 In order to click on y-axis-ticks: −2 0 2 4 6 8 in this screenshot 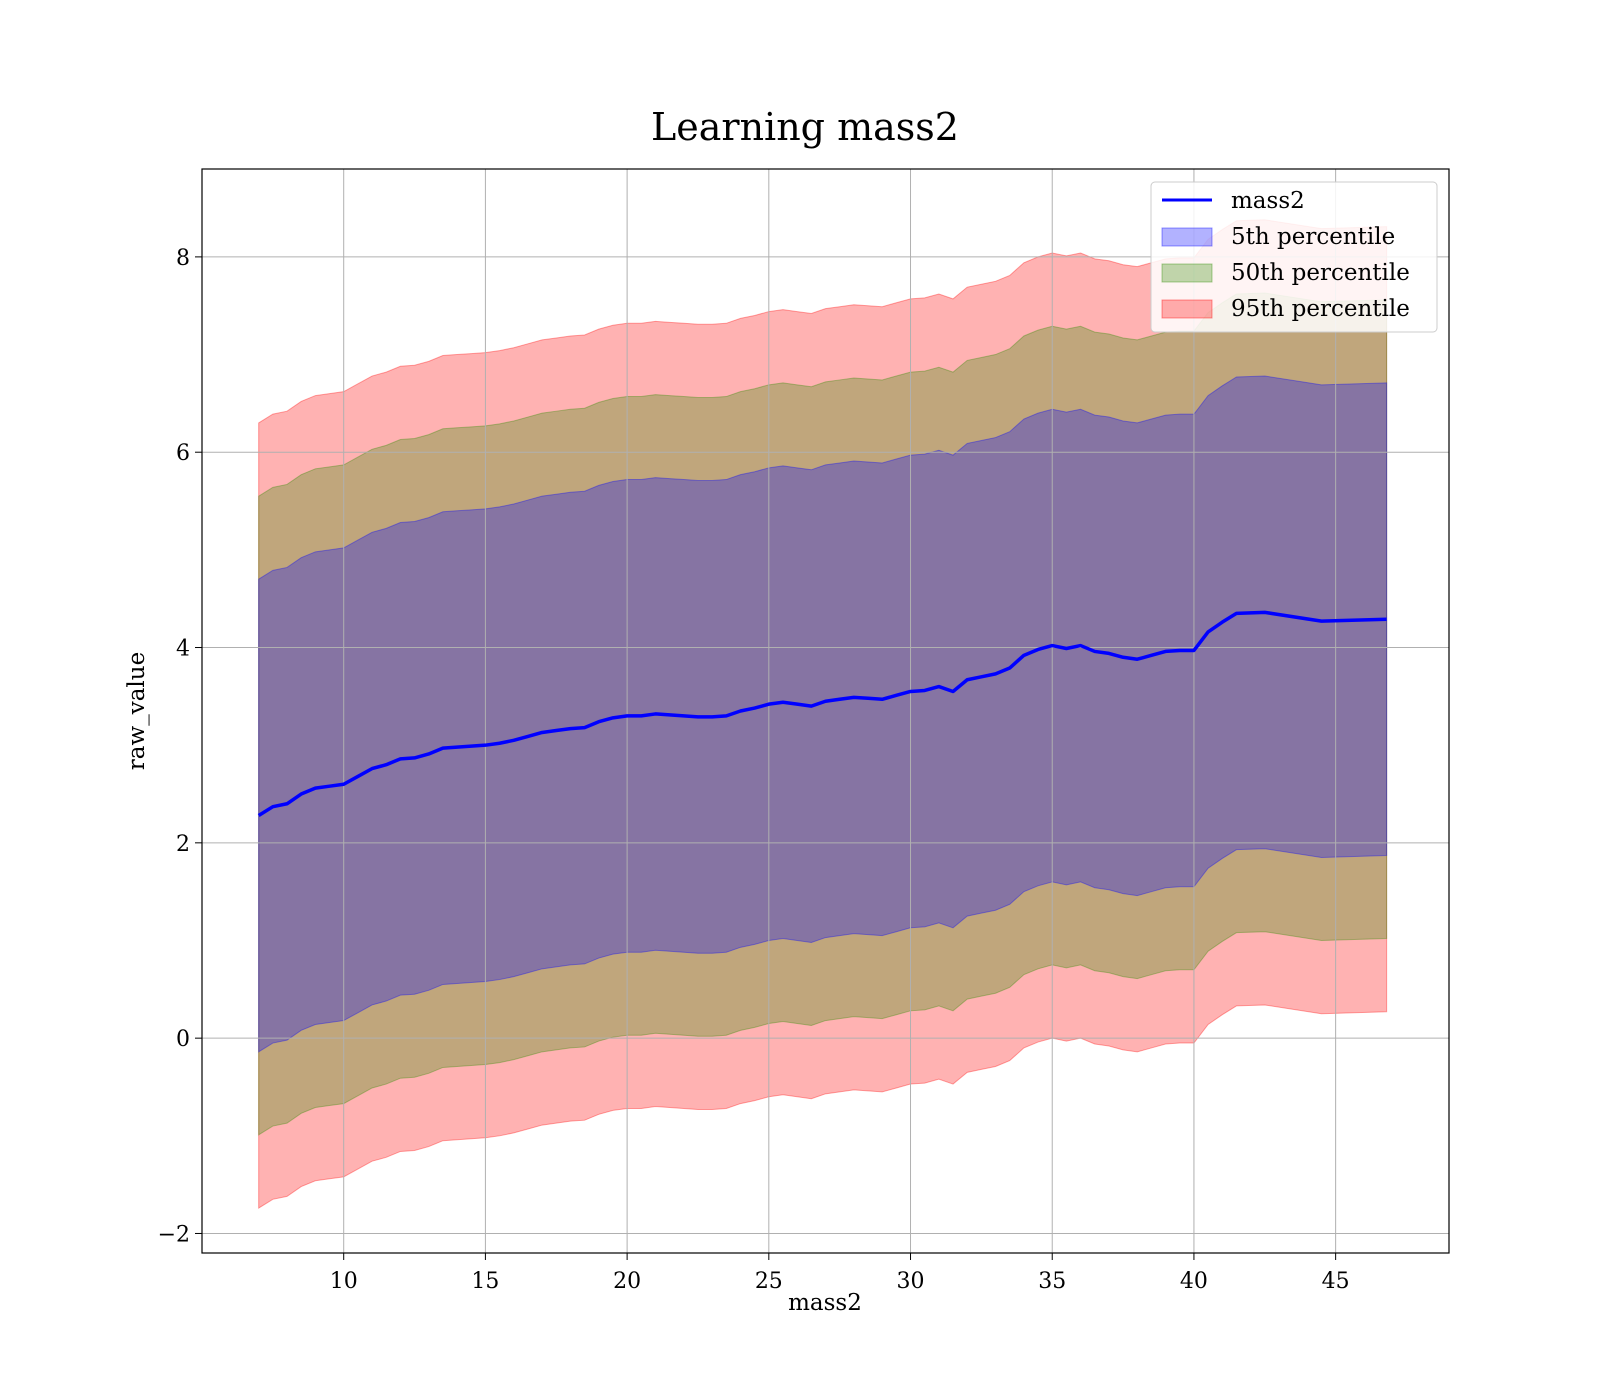, I will do `click(180, 746)`.